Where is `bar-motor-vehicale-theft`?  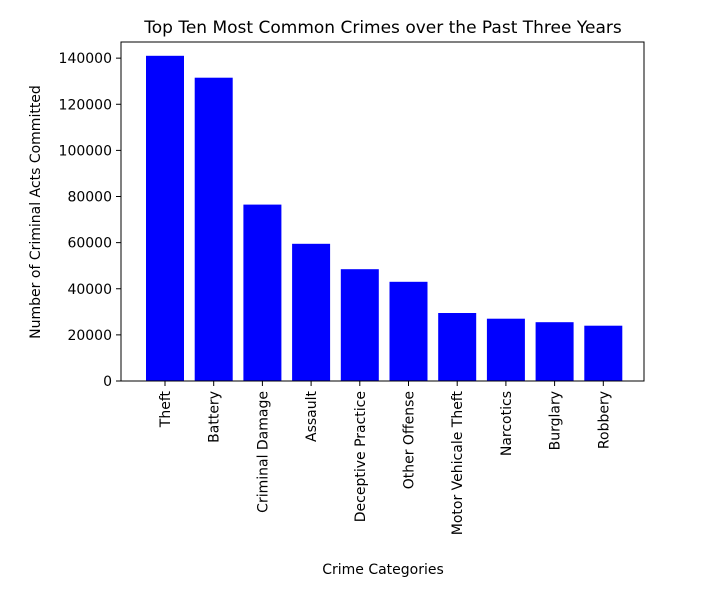 bar-motor-vehicale-theft is located at coordinates (457, 347).